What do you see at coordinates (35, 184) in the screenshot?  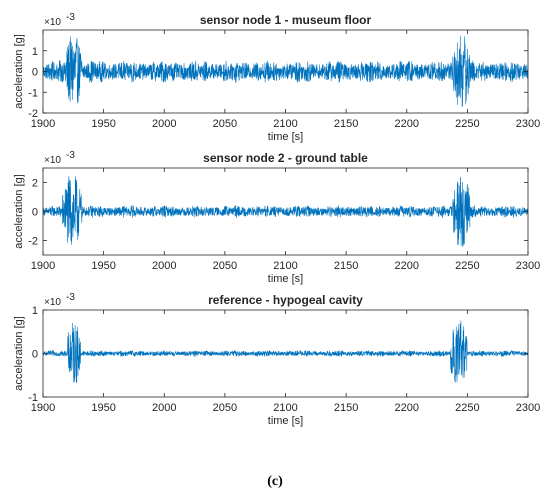 I see `y-tick-label: 2` at bounding box center [35, 184].